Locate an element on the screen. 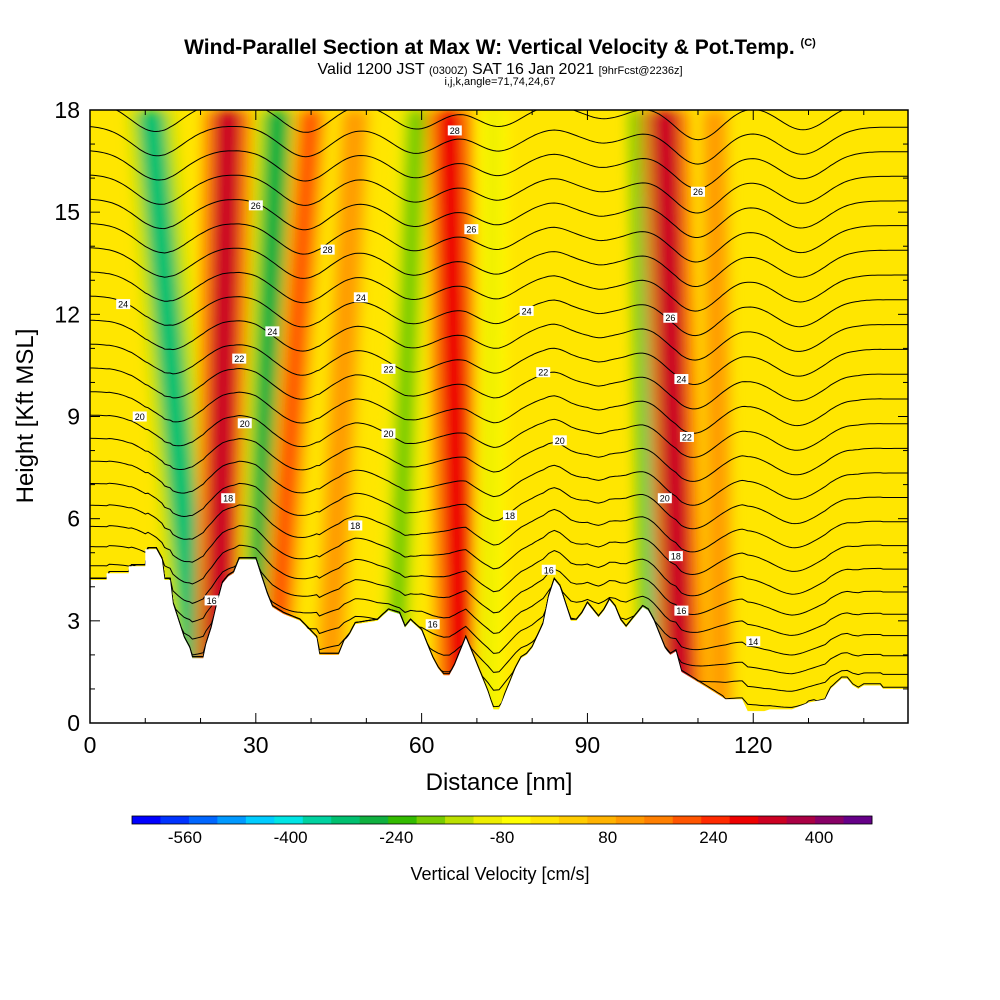 The height and width of the screenshot is (1000, 1000). colorbar-tick-label: 80 is located at coordinates (607, 837).